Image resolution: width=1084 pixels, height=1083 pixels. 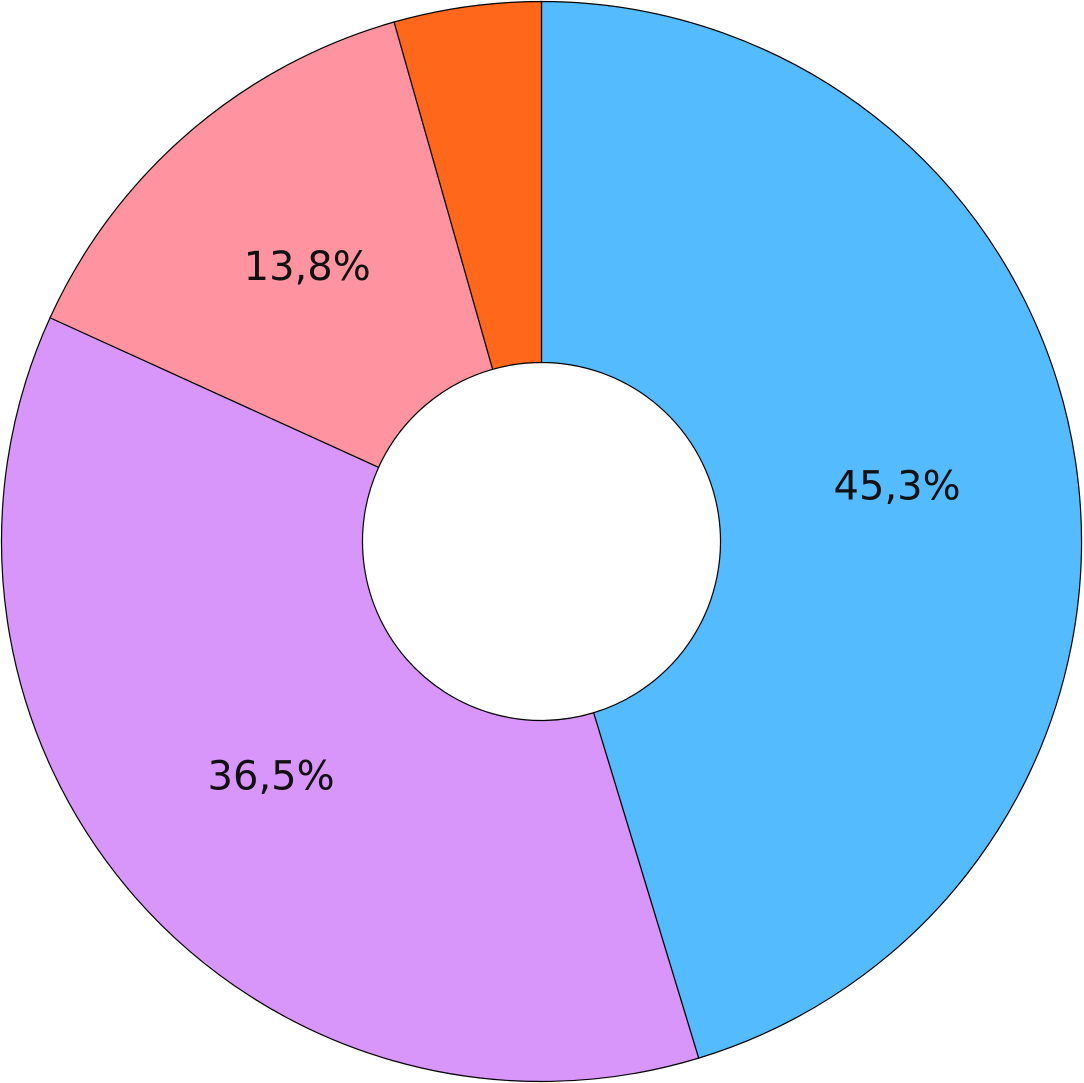 What do you see at coordinates (468, 185) in the screenshot?
I see `donut-slice` at bounding box center [468, 185].